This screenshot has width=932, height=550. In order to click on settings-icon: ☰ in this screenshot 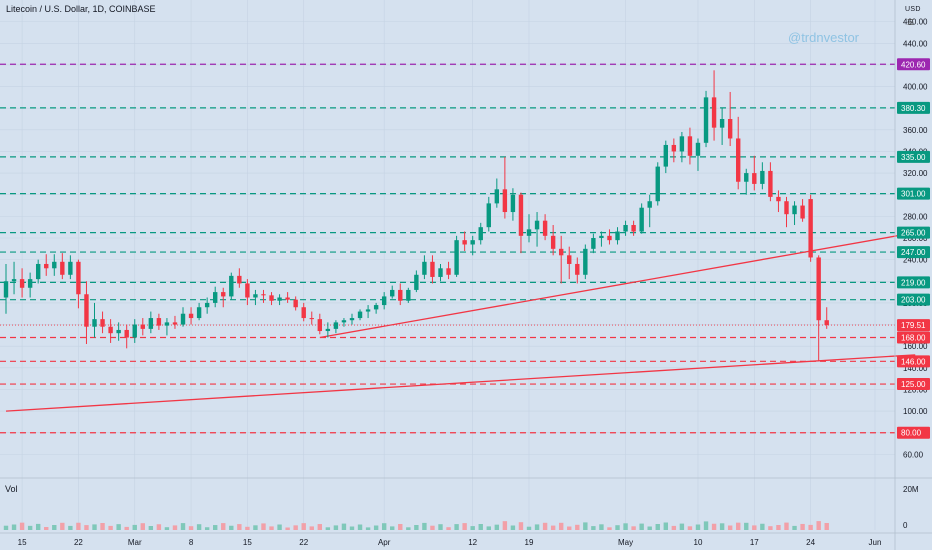, I will do `click(911, 22)`.